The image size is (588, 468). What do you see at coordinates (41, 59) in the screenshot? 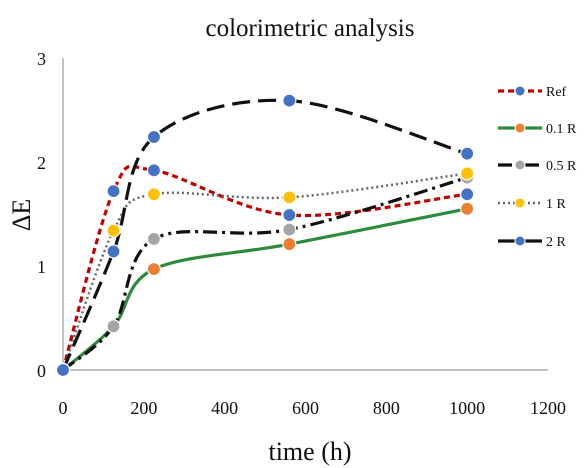
I see `y-tick-label: 3` at bounding box center [41, 59].